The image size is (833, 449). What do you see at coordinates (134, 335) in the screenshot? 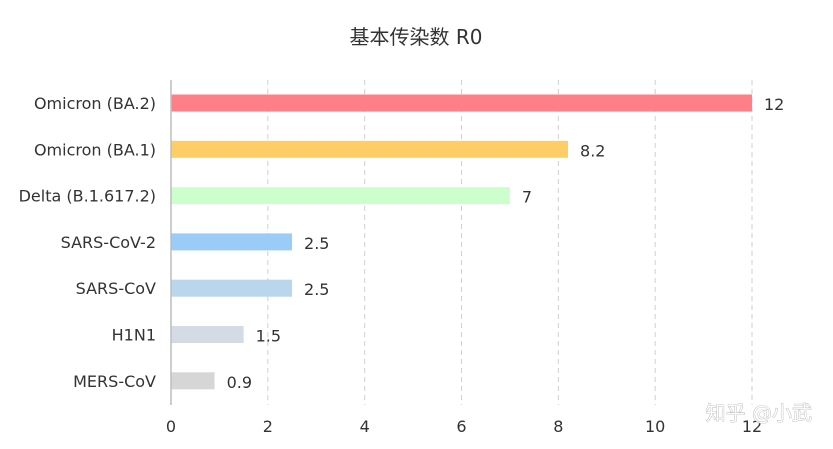
I see `category-label: H1N1` at bounding box center [134, 335].